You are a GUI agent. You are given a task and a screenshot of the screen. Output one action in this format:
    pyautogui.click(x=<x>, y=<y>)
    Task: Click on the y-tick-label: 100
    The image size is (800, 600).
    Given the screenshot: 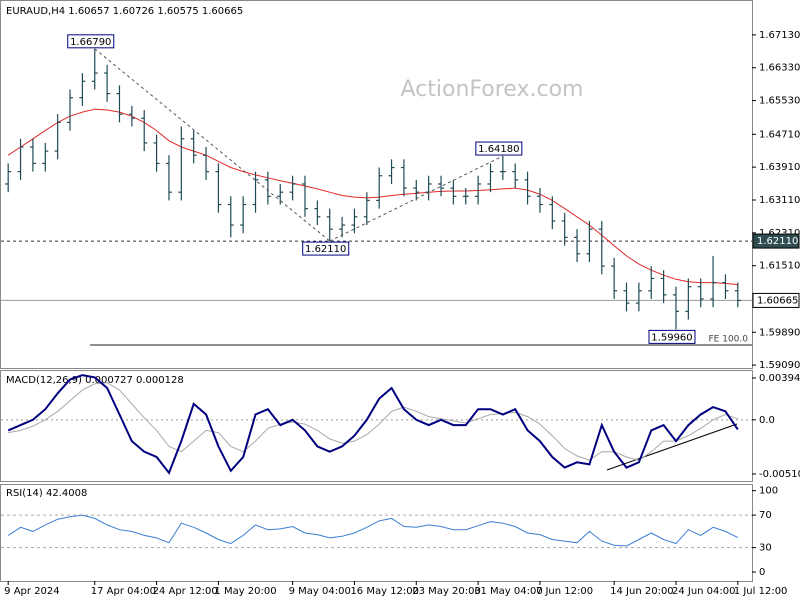 What is the action you would take?
    pyautogui.click(x=768, y=491)
    